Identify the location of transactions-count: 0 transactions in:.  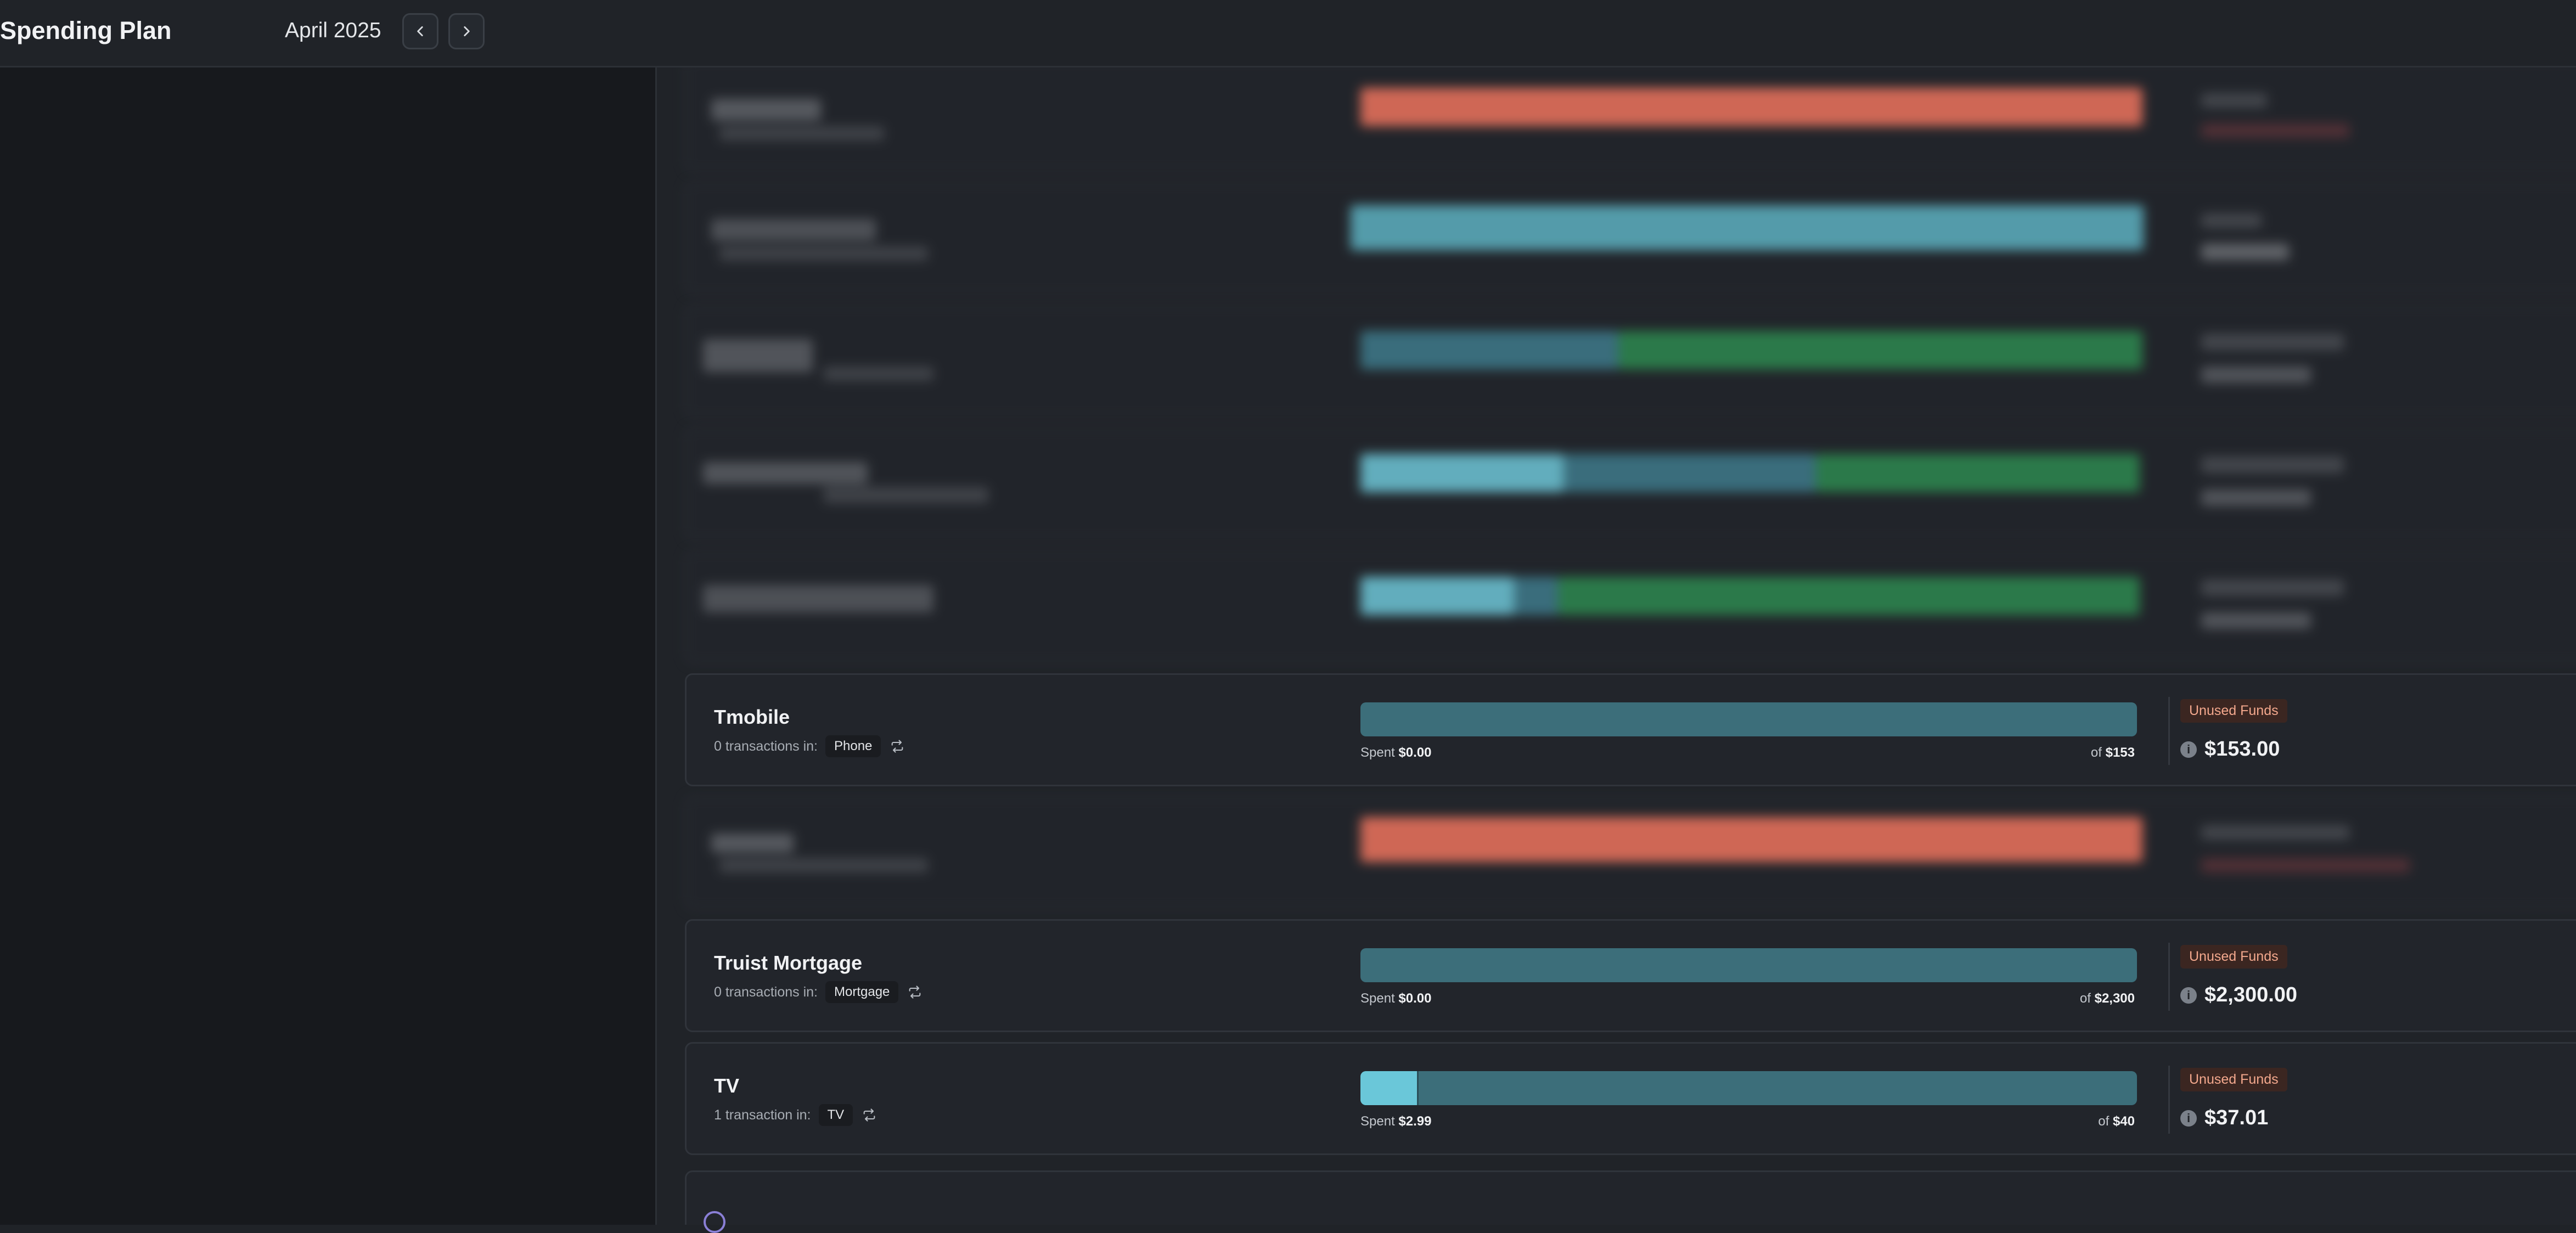
(766, 746).